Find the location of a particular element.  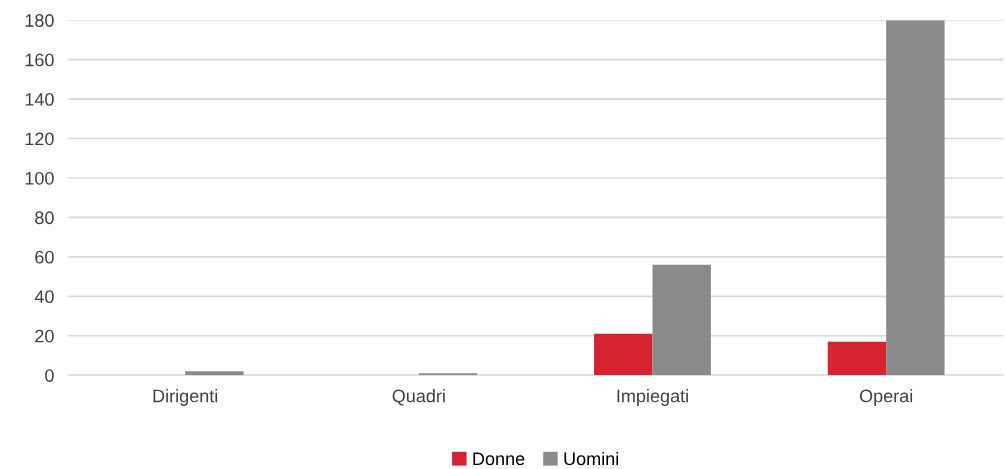

x-tick-label: Dirigenti is located at coordinates (185, 397).